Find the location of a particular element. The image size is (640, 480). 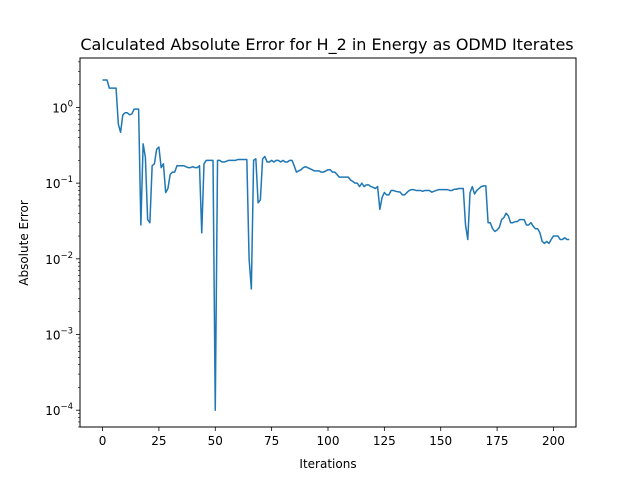

y-tick-label: 10⁰ is located at coordinates (62, 107).